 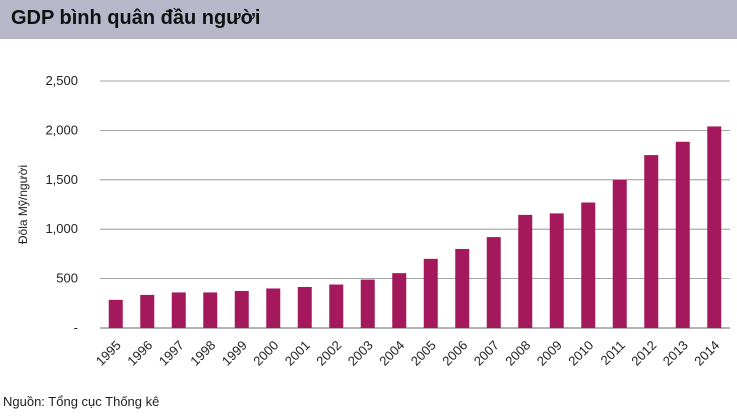 What do you see at coordinates (651, 241) in the screenshot?
I see `bar-2012` at bounding box center [651, 241].